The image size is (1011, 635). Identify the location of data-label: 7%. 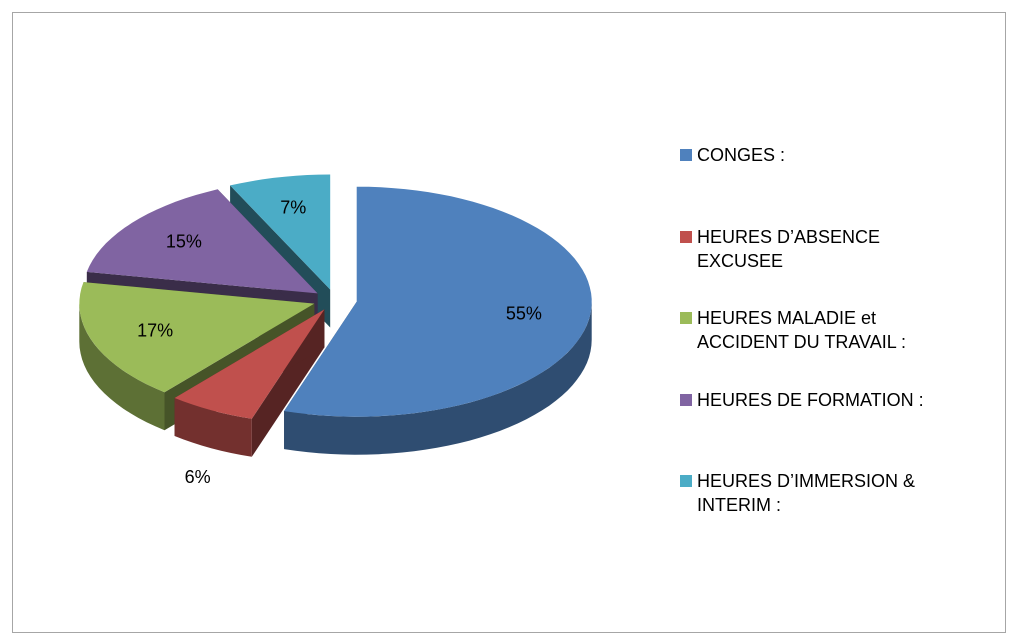
(293, 207).